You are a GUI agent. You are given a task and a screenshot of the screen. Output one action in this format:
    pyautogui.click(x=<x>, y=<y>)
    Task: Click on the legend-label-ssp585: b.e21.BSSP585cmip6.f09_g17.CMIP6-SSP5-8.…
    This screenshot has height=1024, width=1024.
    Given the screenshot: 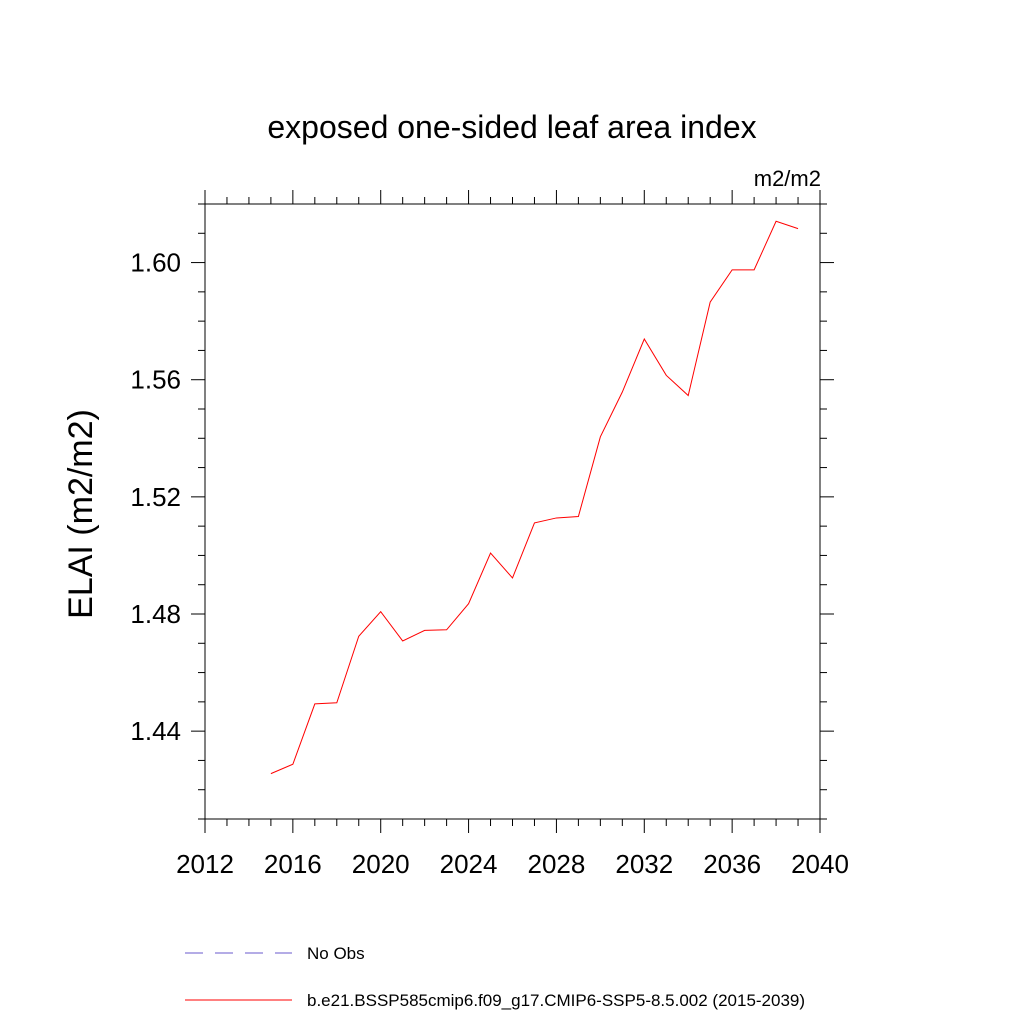 What is the action you would take?
    pyautogui.click(x=556, y=1000)
    